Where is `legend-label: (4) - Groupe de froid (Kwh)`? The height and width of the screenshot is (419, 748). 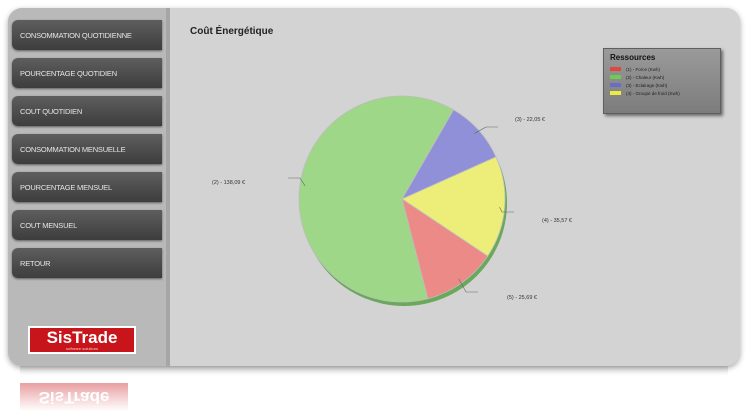
legend-label: (4) - Groupe de froid (Kwh) is located at coordinates (653, 93).